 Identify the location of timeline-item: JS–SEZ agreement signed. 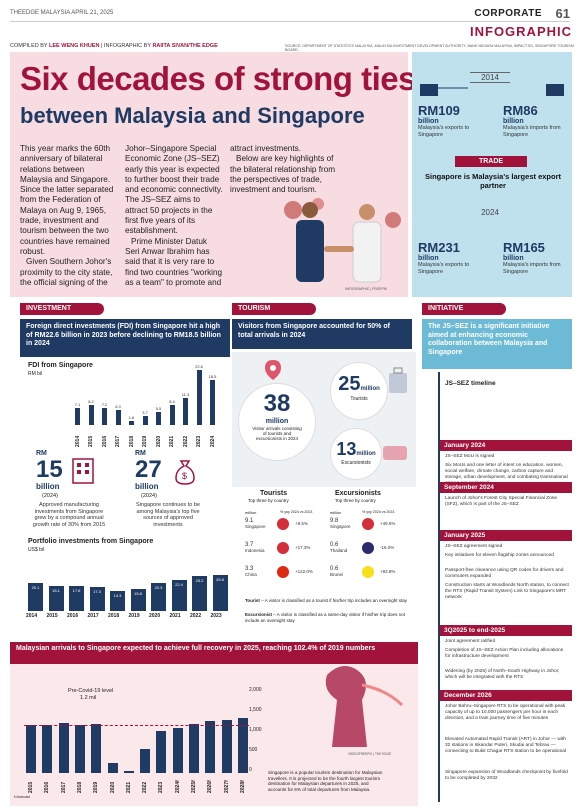
(474, 546).